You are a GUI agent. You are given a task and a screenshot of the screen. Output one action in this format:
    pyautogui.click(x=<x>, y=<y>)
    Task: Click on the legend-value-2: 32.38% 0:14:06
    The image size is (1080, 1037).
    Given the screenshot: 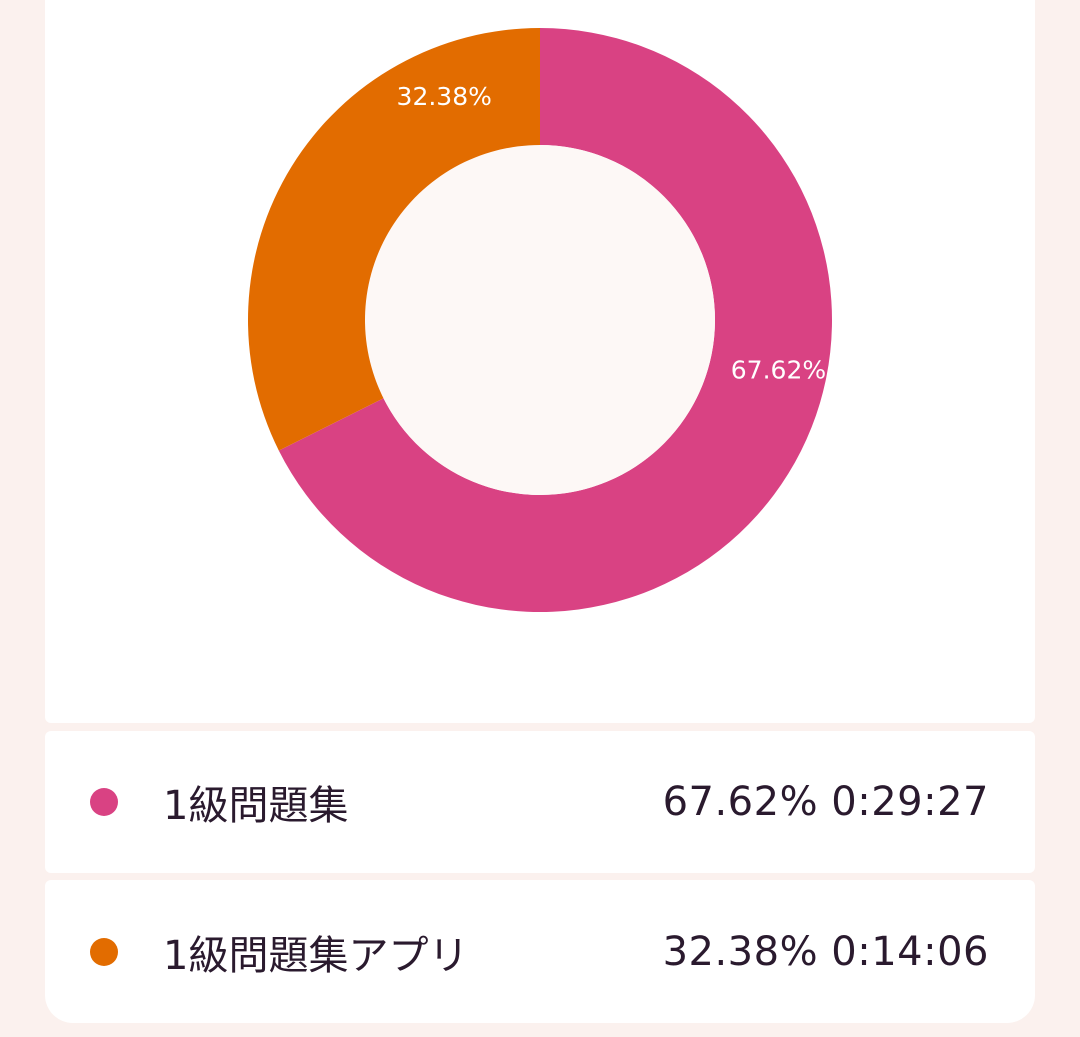 What is the action you would take?
    pyautogui.click(x=825, y=951)
    